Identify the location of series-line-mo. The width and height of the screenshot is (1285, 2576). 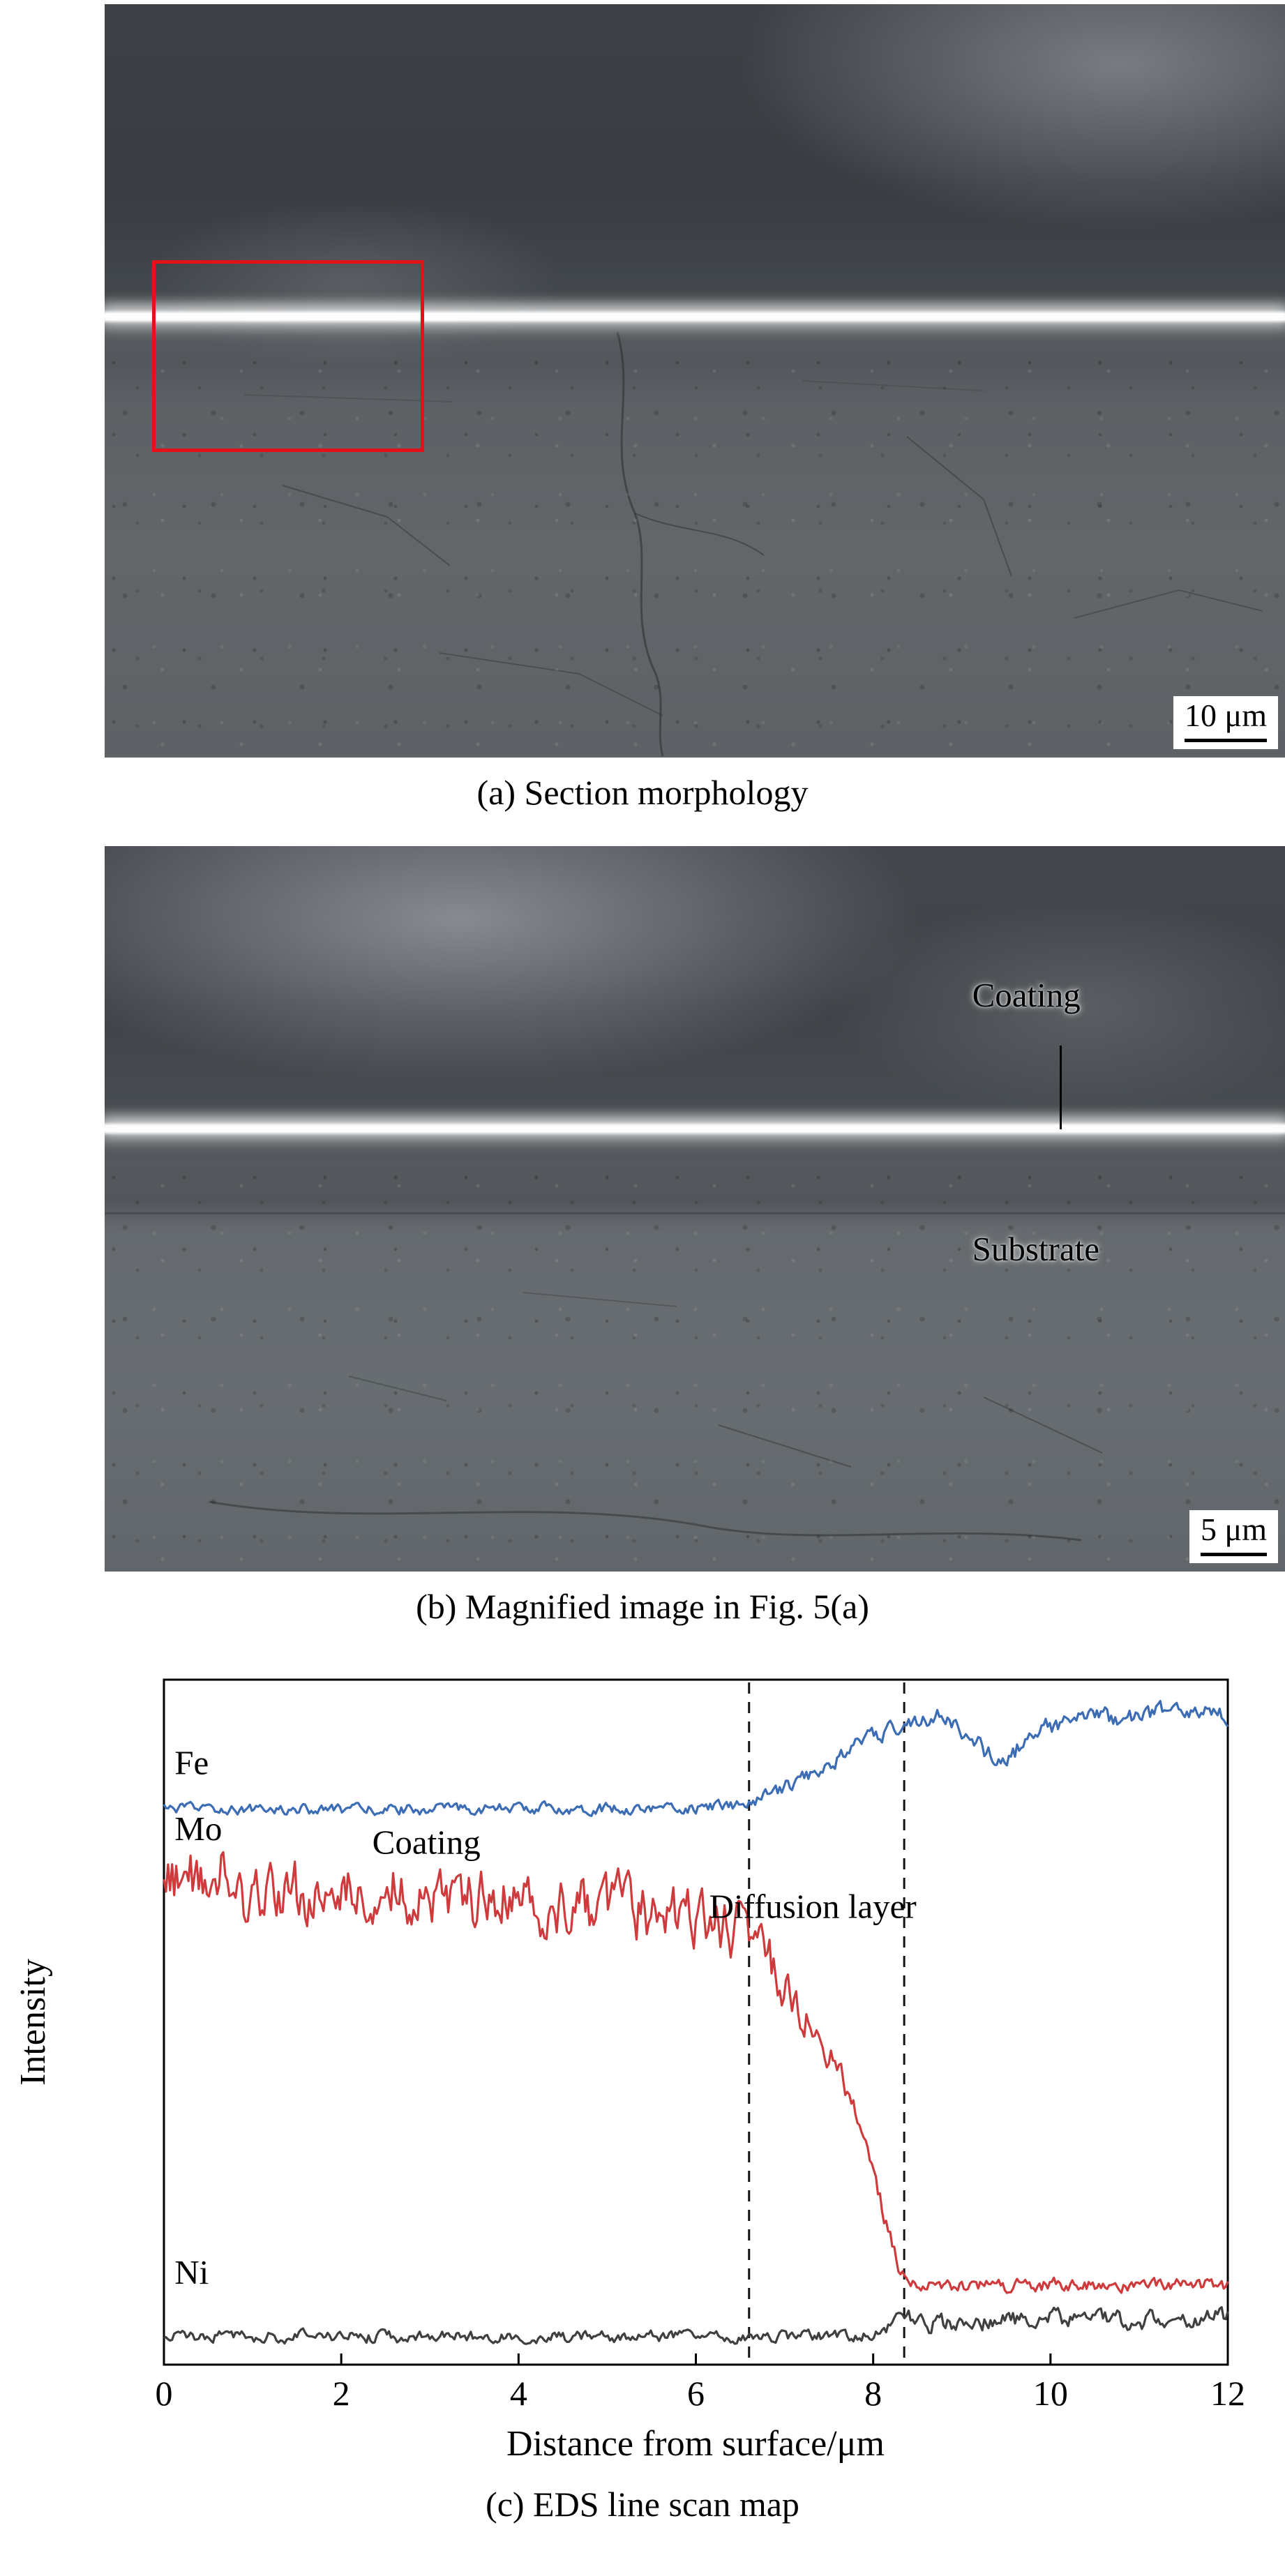
(696, 2072).